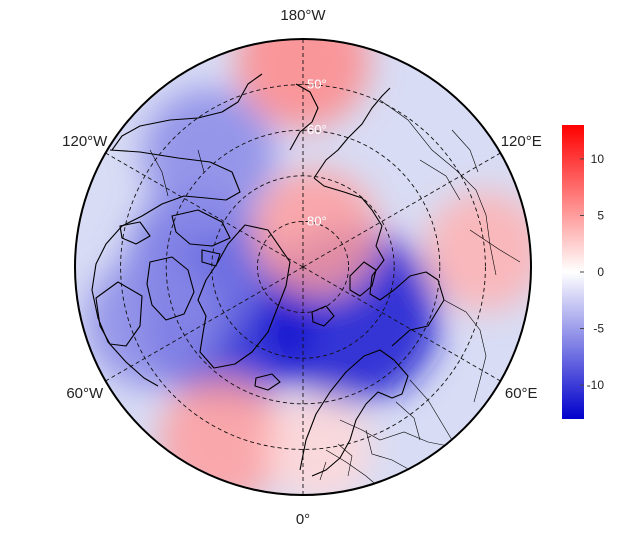  What do you see at coordinates (363, 279) in the screenshot?
I see `novaya-zemlya-coastline` at bounding box center [363, 279].